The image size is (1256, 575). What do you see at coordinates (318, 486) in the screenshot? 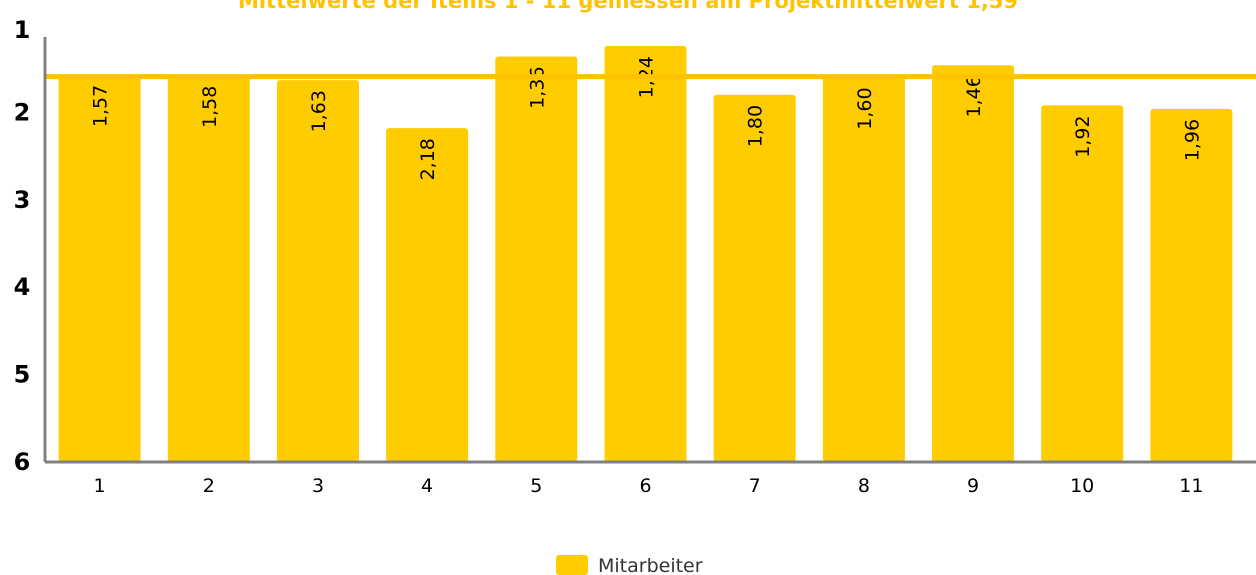
I see `x-tick-label-3: 3` at bounding box center [318, 486].